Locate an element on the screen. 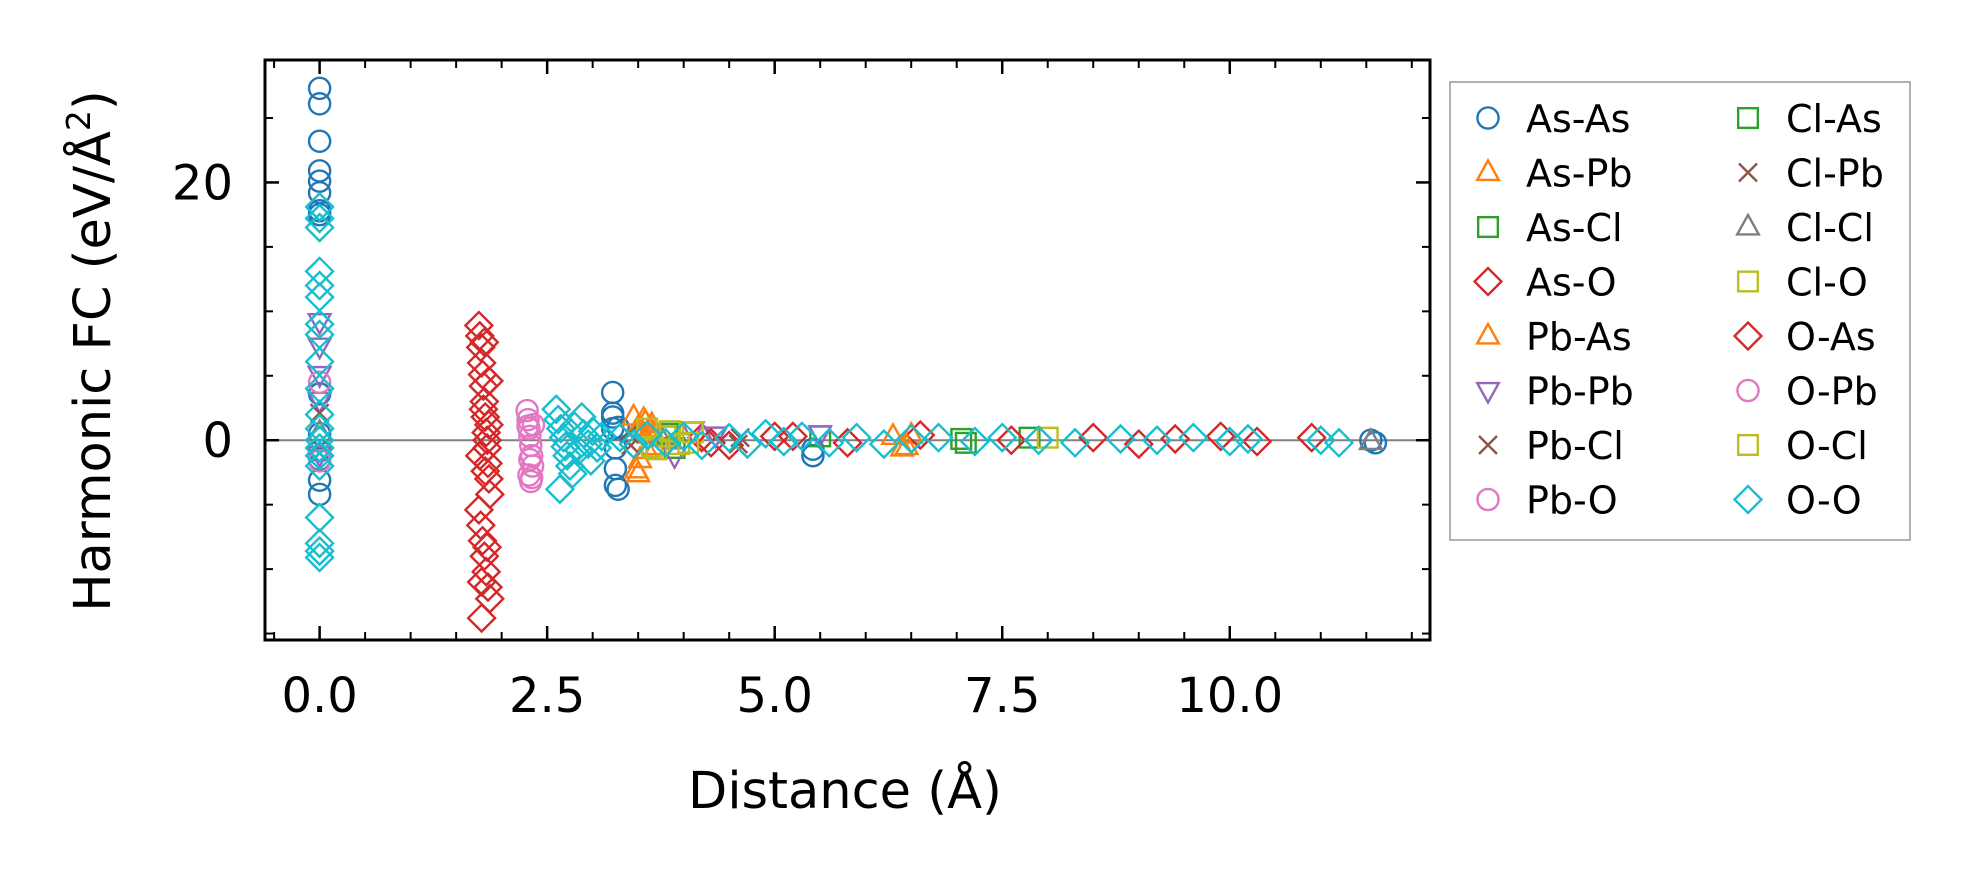  legend-label: O-Cl is located at coordinates (1827, 446).